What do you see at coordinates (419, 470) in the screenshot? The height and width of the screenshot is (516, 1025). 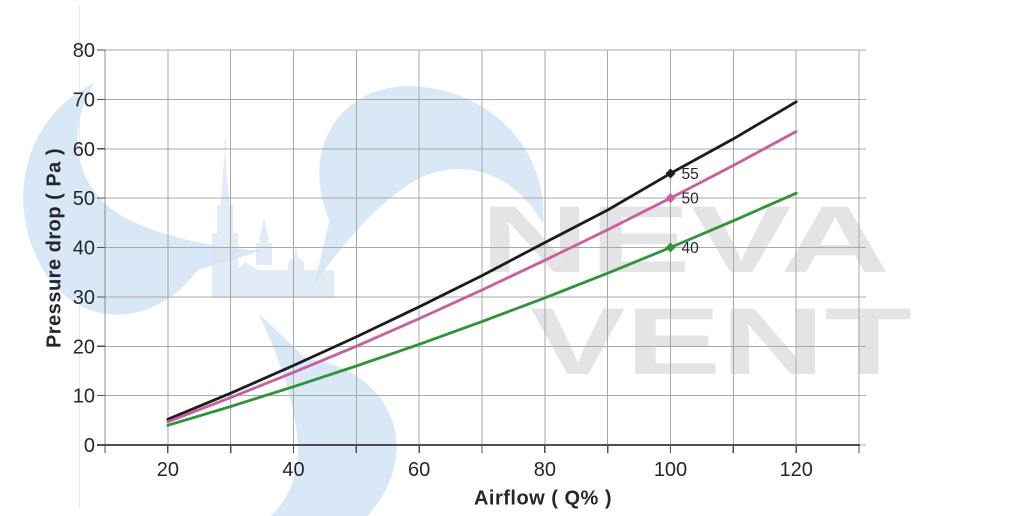 I see `x-tick-label: 60` at bounding box center [419, 470].